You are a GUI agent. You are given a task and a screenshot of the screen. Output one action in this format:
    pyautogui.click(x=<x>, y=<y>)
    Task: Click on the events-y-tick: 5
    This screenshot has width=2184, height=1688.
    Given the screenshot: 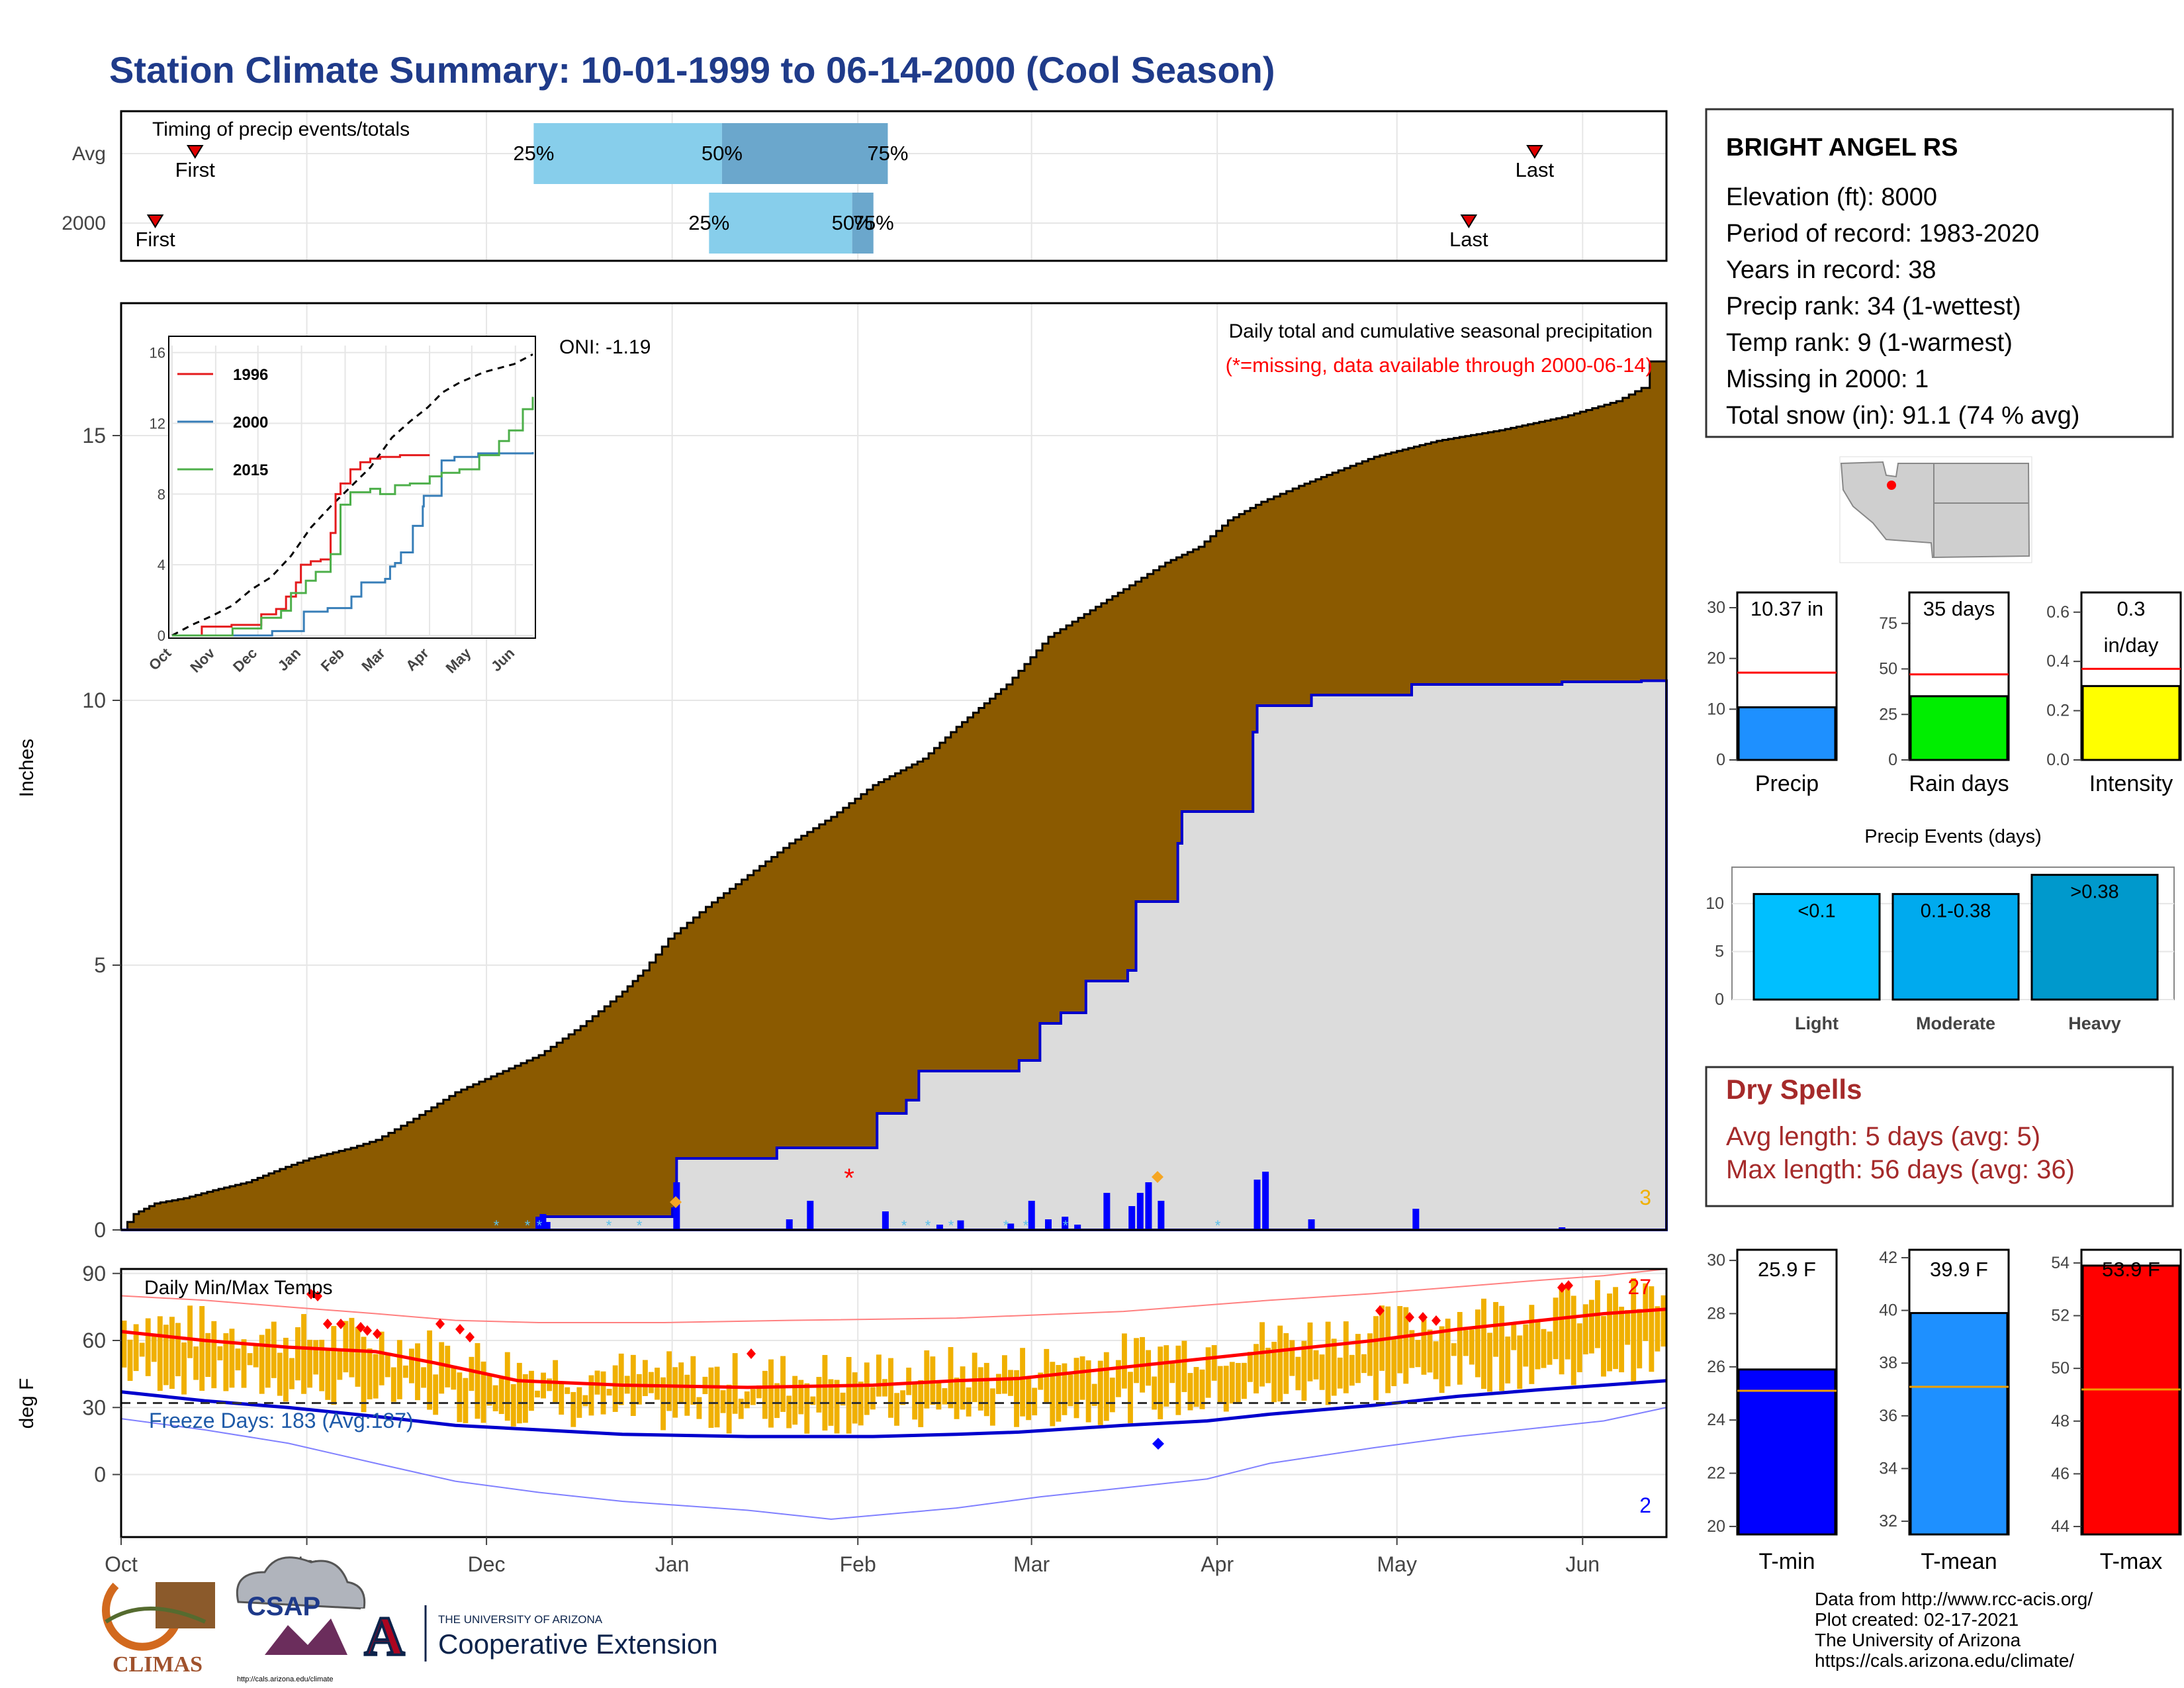 What is the action you would take?
    pyautogui.click(x=1720, y=952)
    